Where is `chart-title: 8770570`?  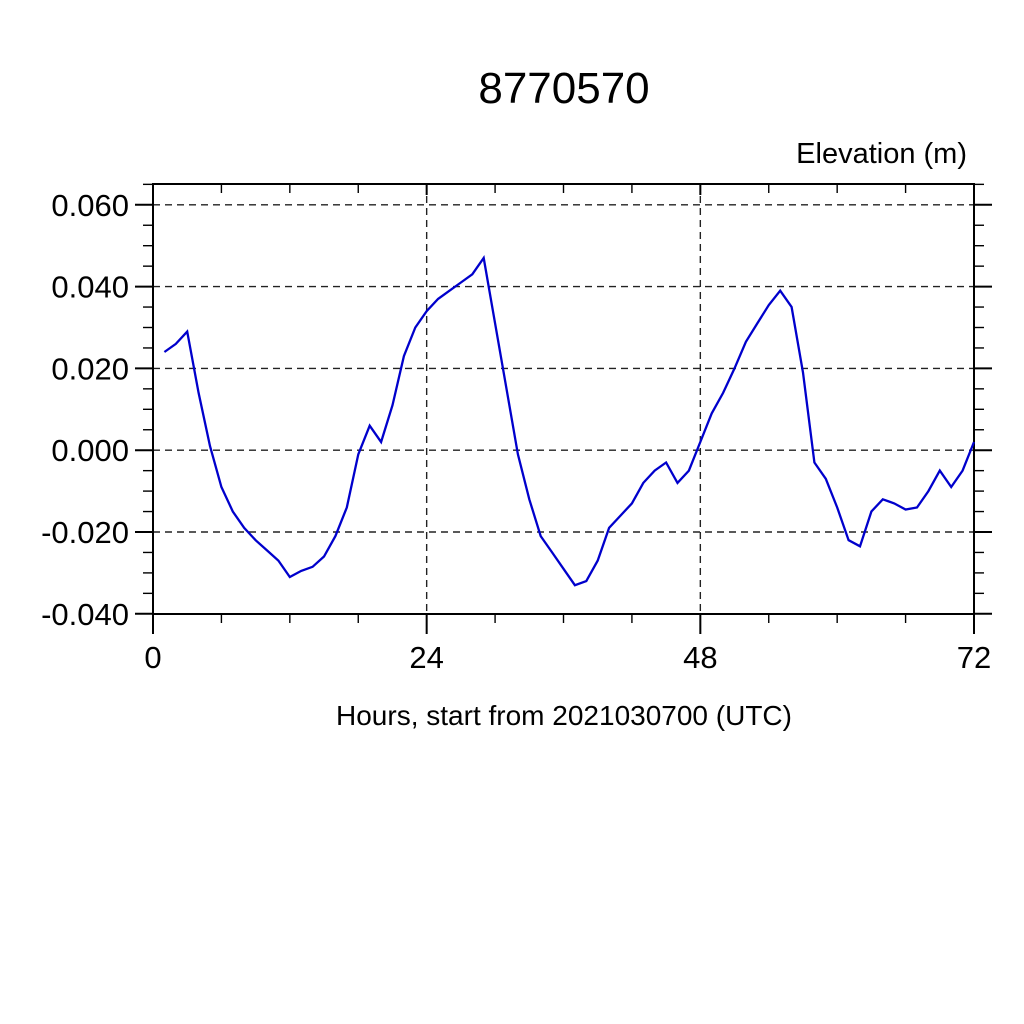
chart-title: 8770570 is located at coordinates (564, 88).